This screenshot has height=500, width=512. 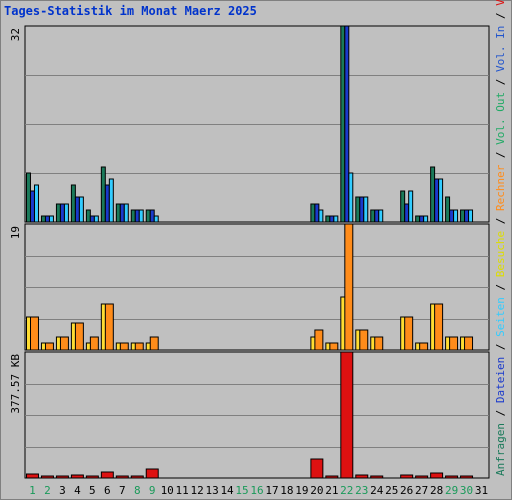 What do you see at coordinates (500, 317) in the screenshot?
I see `legend-seiten: Seiten` at bounding box center [500, 317].